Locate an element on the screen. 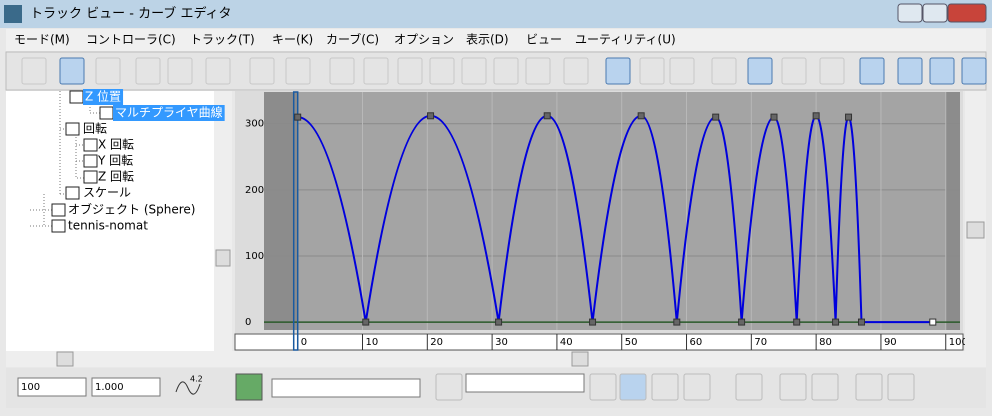  filter-dropdown is located at coordinates (525, 383).